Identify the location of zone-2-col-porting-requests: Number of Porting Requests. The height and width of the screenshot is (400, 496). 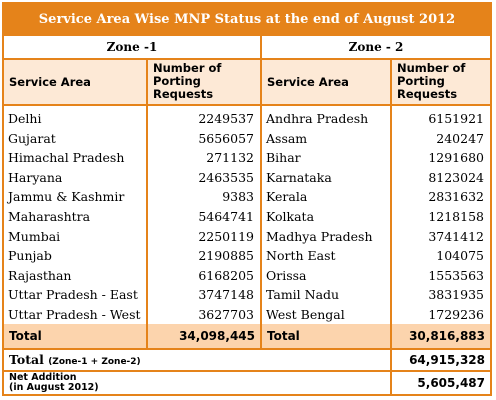
(441, 82).